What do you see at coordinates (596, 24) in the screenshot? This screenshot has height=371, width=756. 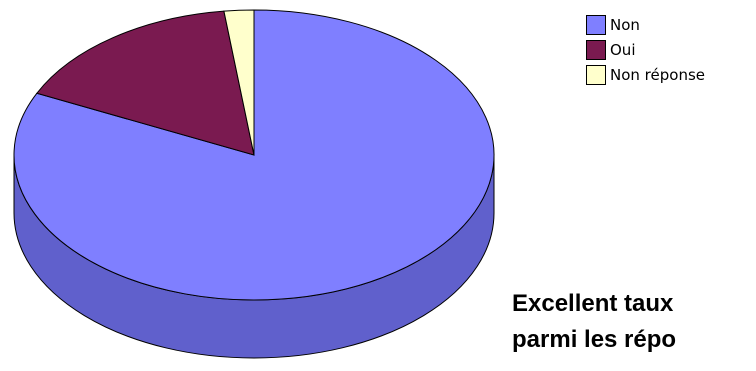 I see `legend-swatch-non` at bounding box center [596, 24].